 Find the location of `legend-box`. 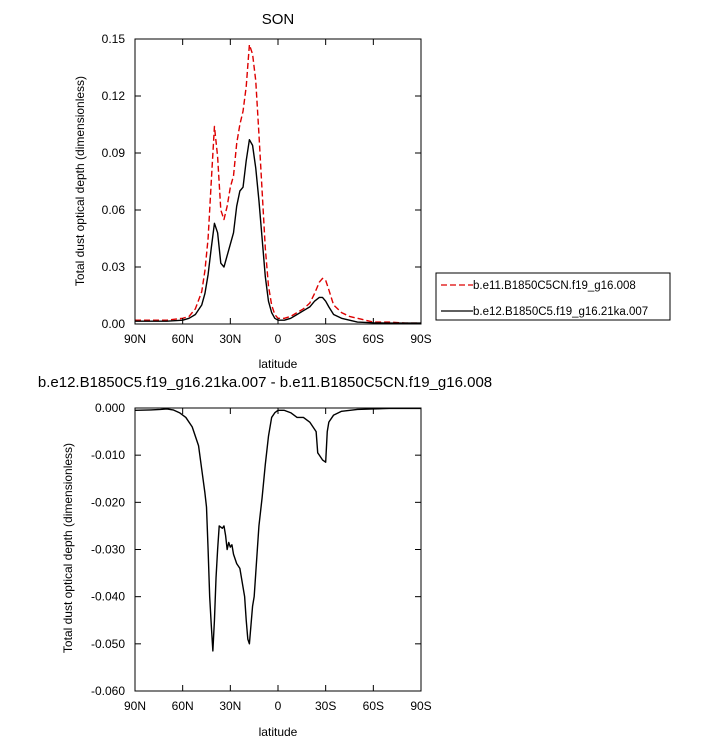

legend-box is located at coordinates (553, 296).